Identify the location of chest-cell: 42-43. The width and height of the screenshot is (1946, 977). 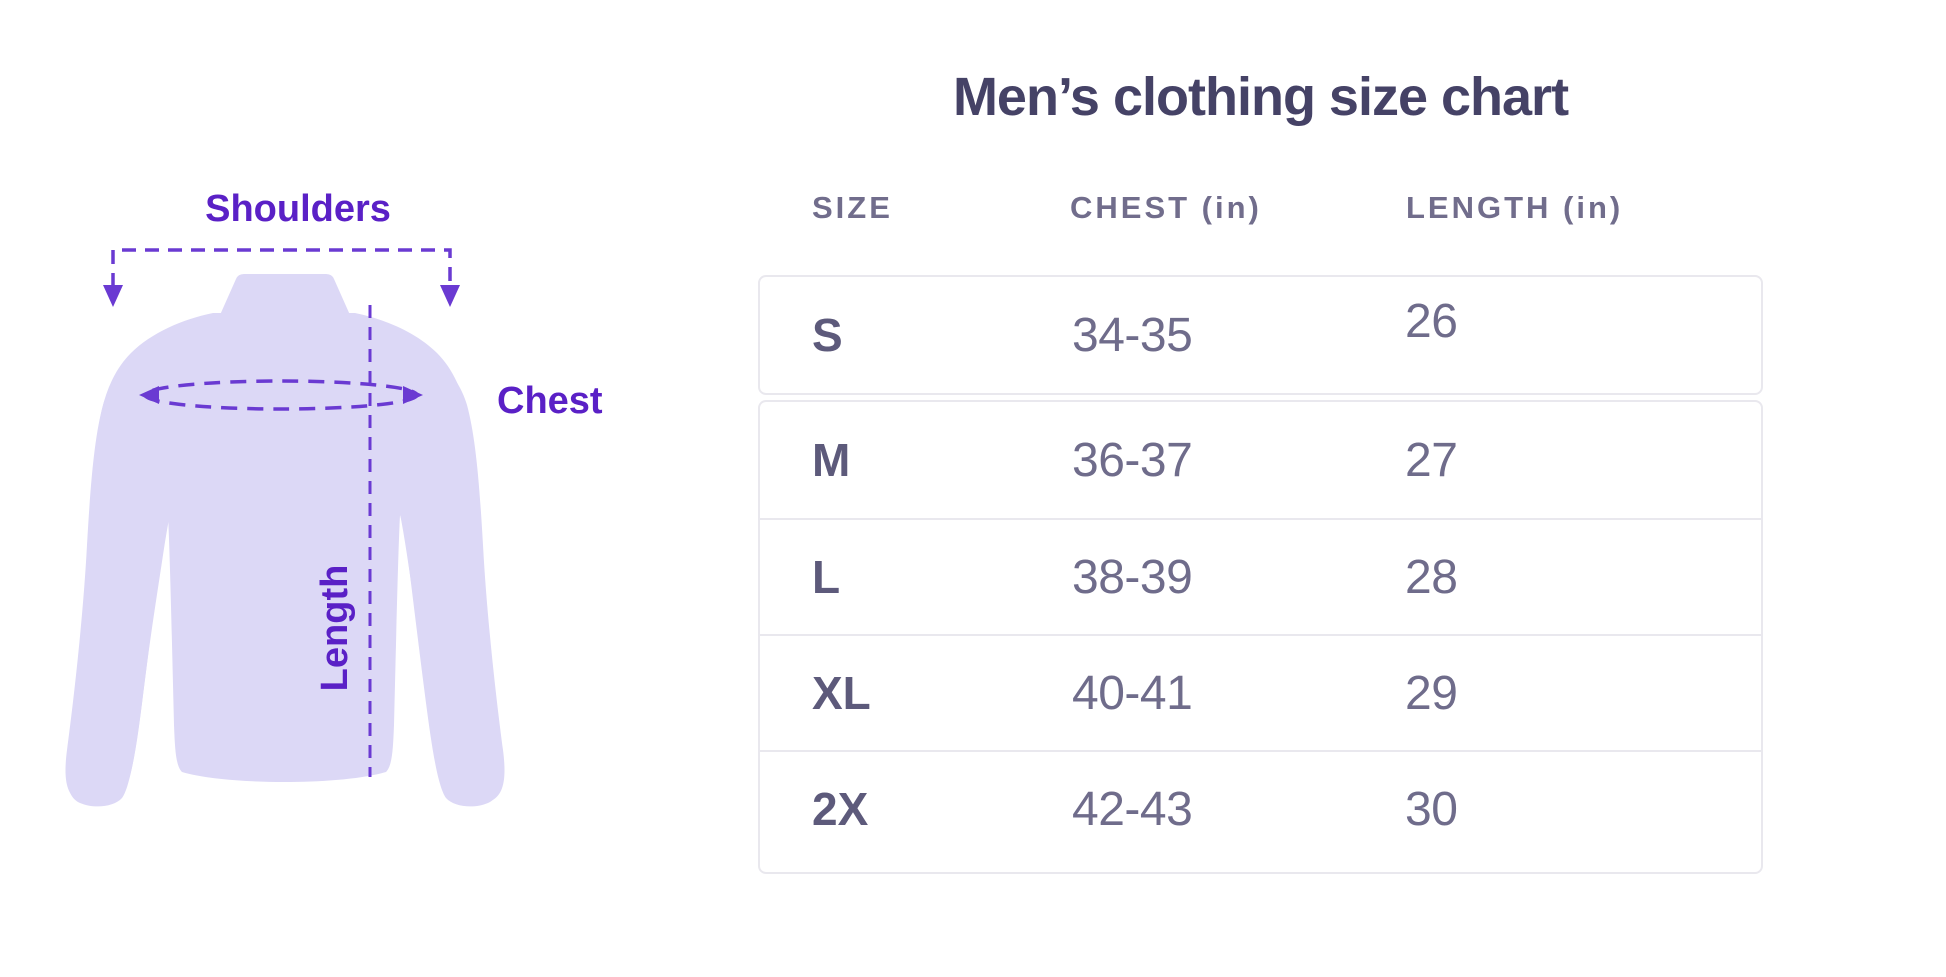
(1132, 809).